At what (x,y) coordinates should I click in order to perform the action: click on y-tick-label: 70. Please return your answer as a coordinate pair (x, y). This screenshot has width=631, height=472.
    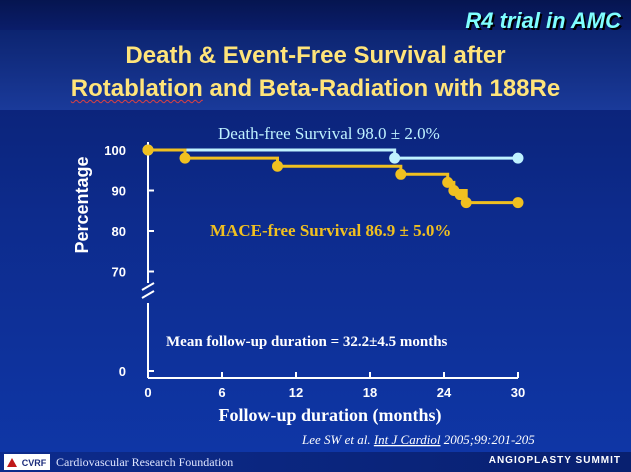
    Looking at the image, I should click on (119, 272).